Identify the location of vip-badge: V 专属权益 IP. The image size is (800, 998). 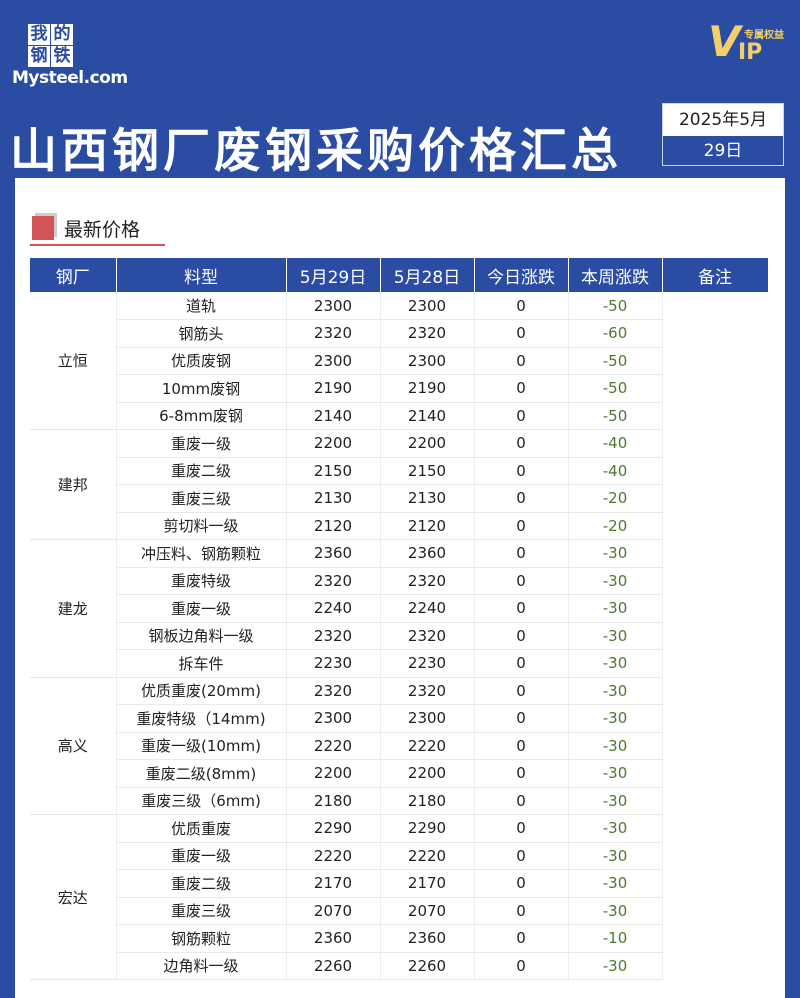
(746, 43).